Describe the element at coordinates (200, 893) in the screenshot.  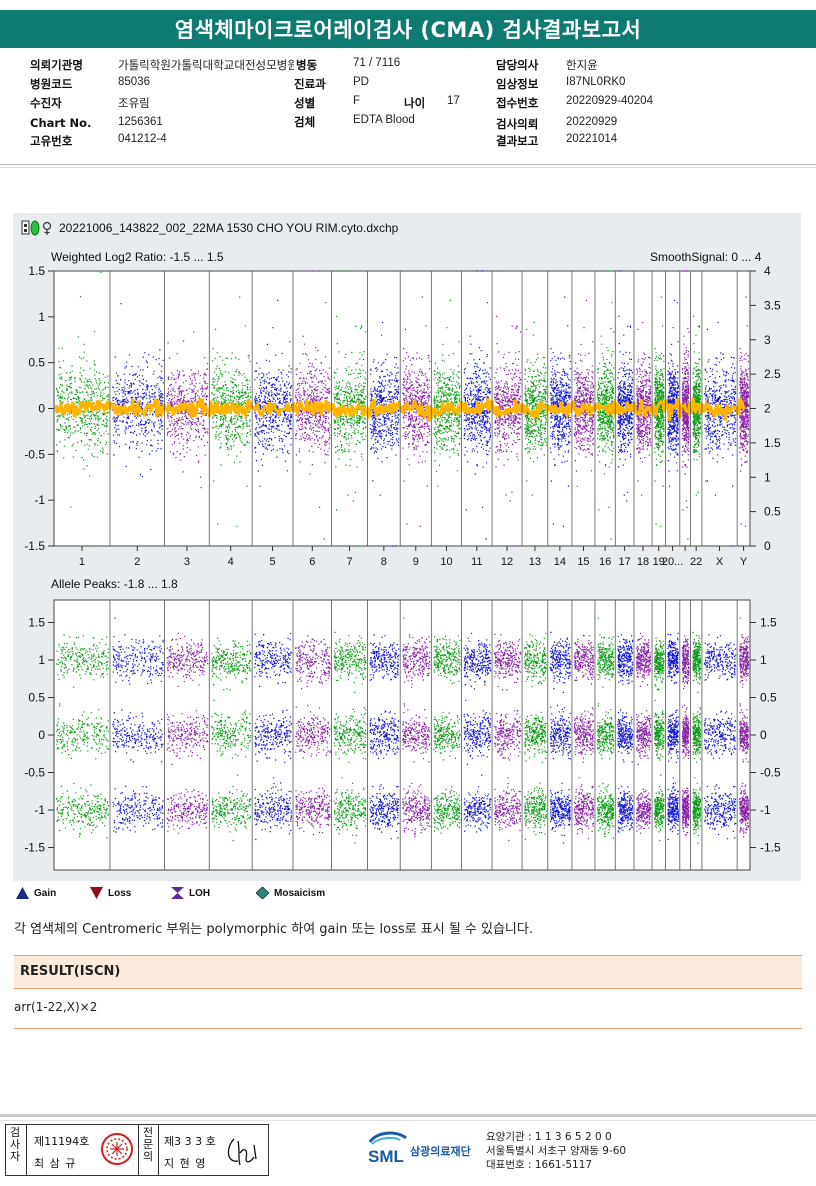
I see `legend-label: LOH` at that location.